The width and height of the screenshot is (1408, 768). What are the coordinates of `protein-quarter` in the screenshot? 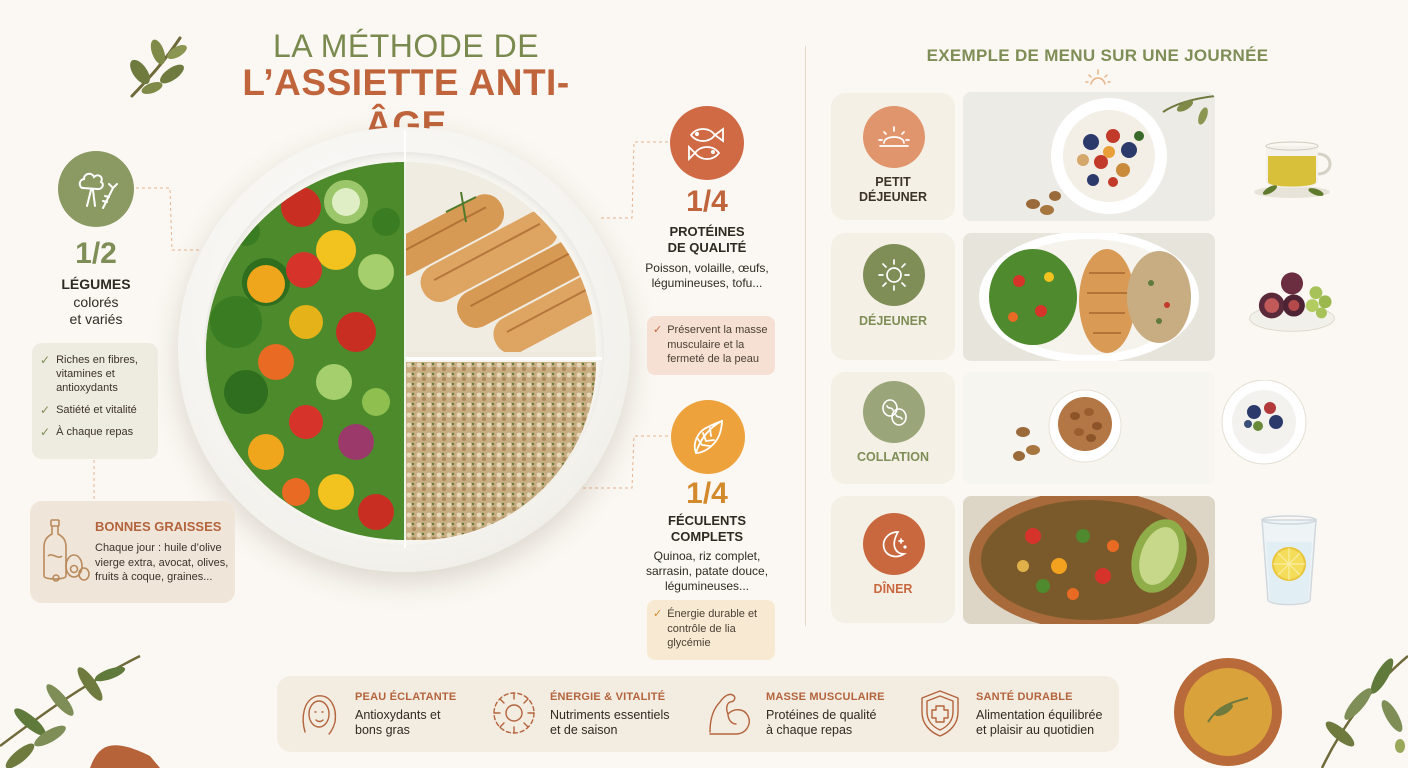 It's located at (501, 260).